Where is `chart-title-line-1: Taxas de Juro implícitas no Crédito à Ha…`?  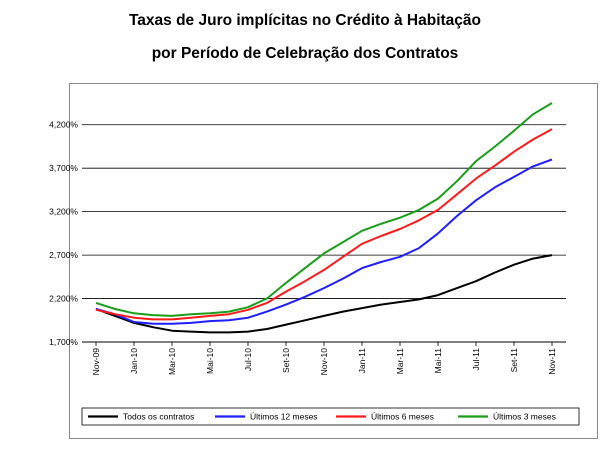
chart-title-line-1: Taxas de Juro implícitas no Crédito à Ha… is located at coordinates (304, 20).